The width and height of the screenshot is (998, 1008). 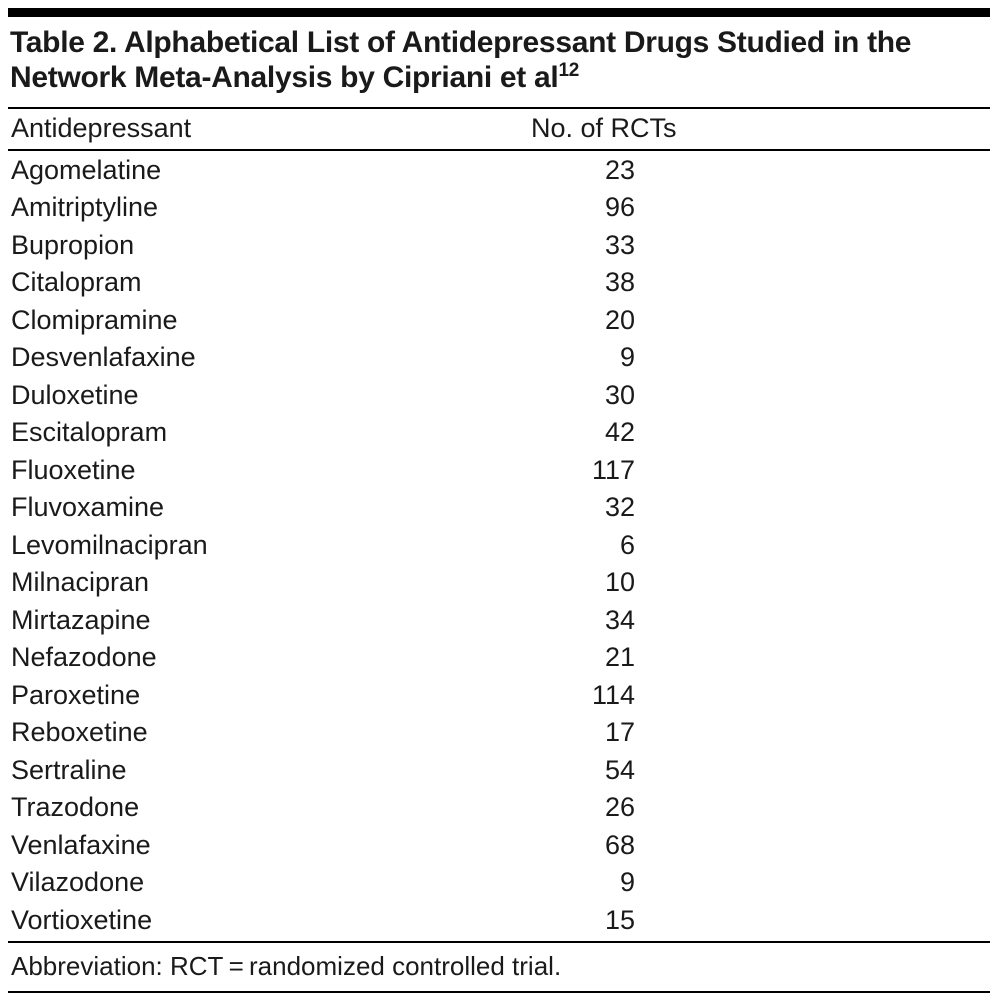 I want to click on drug-name: Citalopram, so click(x=76, y=282).